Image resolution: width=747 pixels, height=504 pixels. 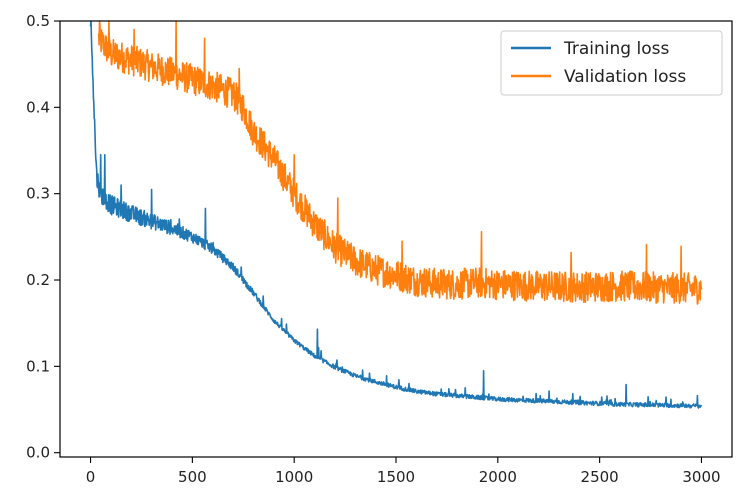 What do you see at coordinates (701, 477) in the screenshot?
I see `x-tick-label: 3000` at bounding box center [701, 477].